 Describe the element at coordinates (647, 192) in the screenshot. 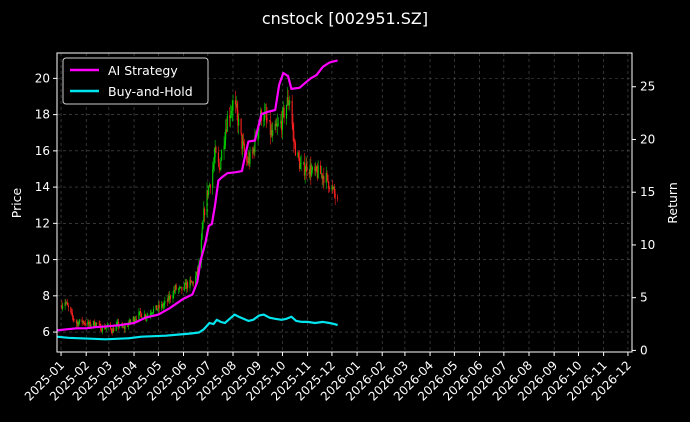

I see `y2-tick-label: 15` at that location.